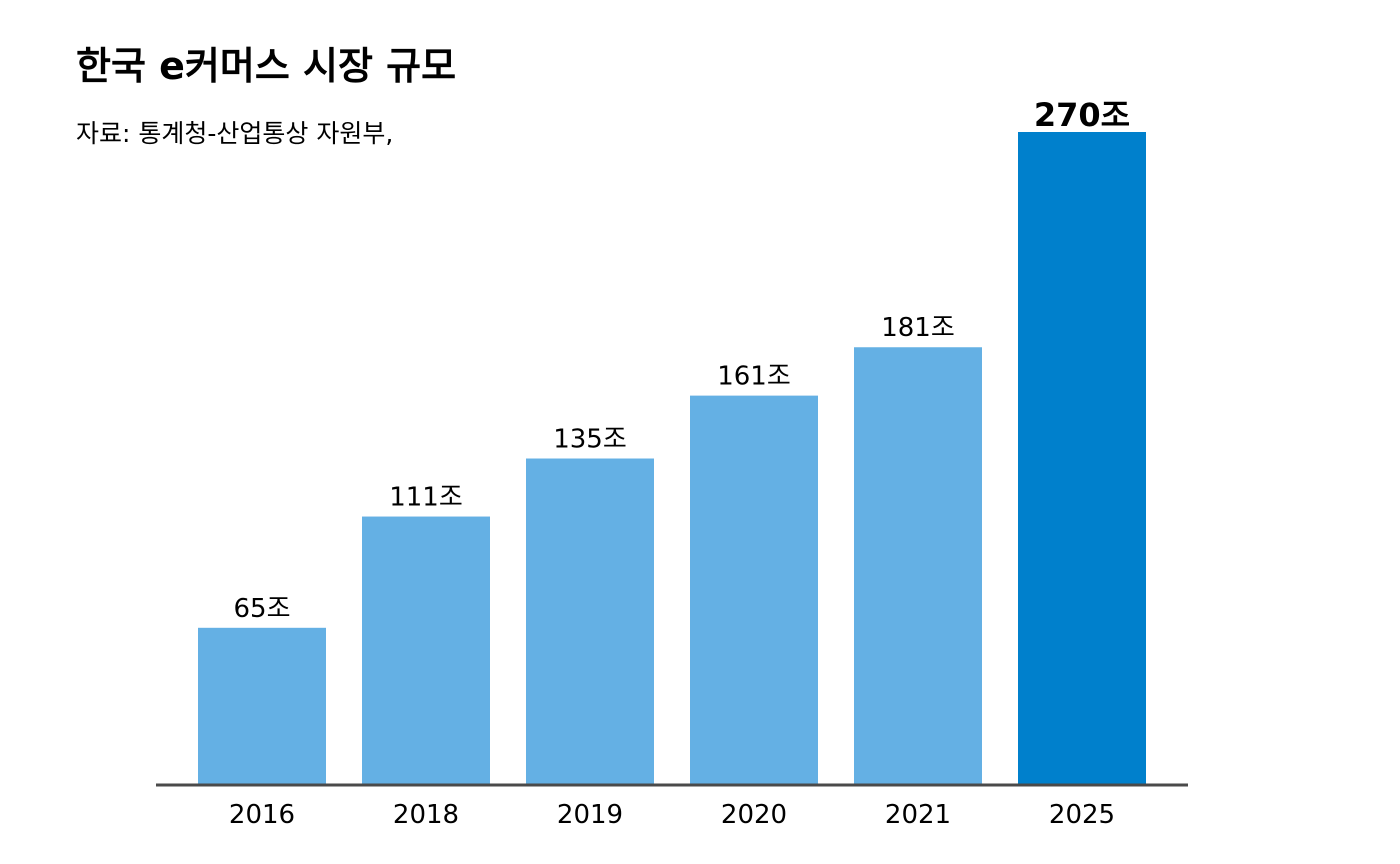 The width and height of the screenshot is (1400, 864). I want to click on x-tick-label-2025: 2025, so click(1082, 815).